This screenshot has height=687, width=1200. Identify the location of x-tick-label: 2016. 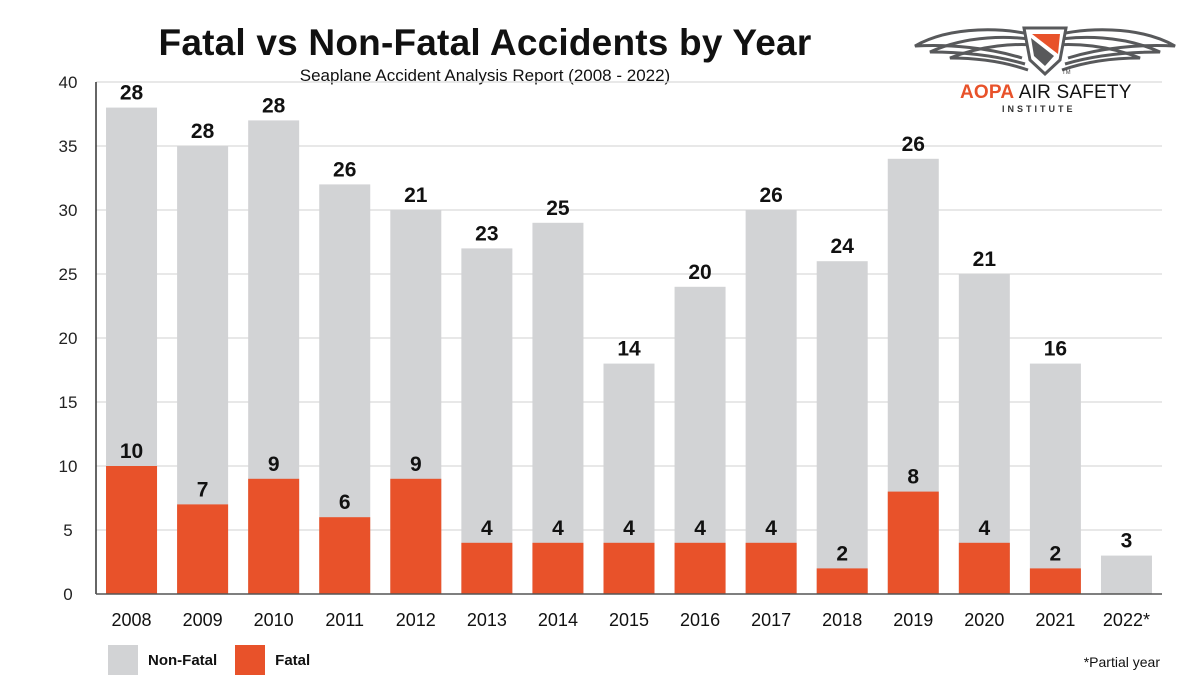
(700, 620).